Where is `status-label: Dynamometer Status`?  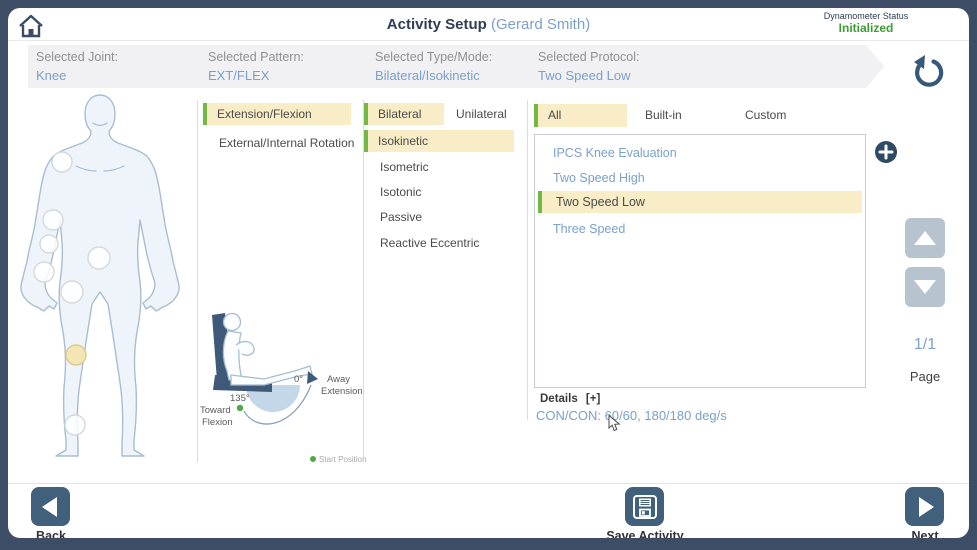 status-label: Dynamometer Status is located at coordinates (866, 16).